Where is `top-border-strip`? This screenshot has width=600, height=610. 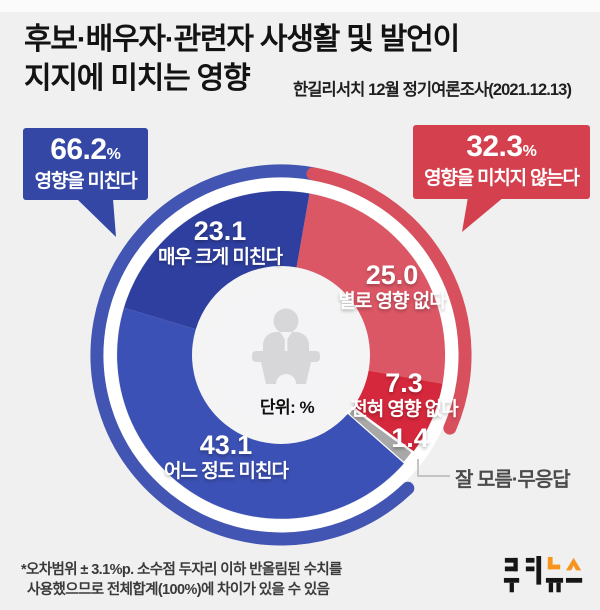 top-border-strip is located at coordinates (300, 6).